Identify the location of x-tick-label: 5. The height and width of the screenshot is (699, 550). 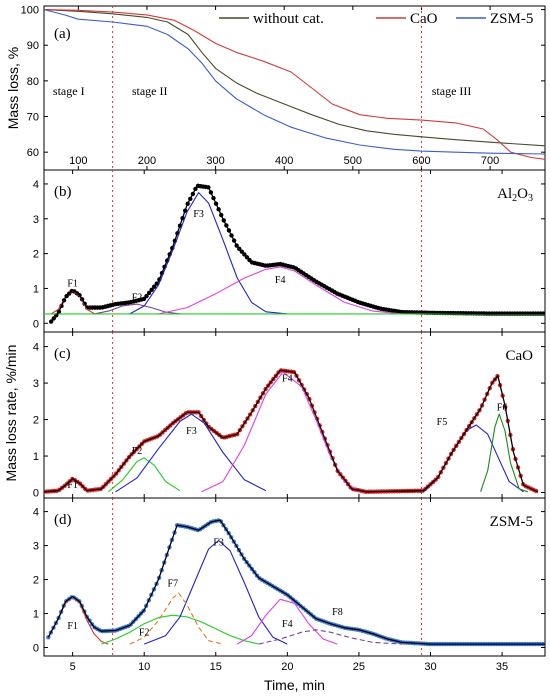
(73, 667).